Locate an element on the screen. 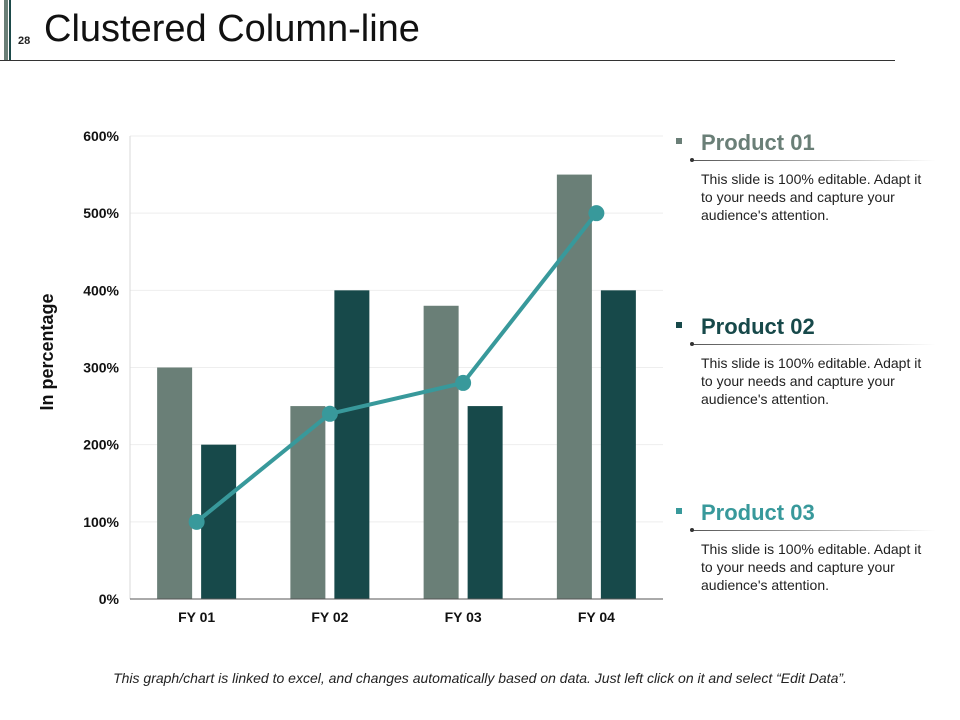 This screenshot has height=720, width=960. point-product03-fy04 is located at coordinates (596, 213).